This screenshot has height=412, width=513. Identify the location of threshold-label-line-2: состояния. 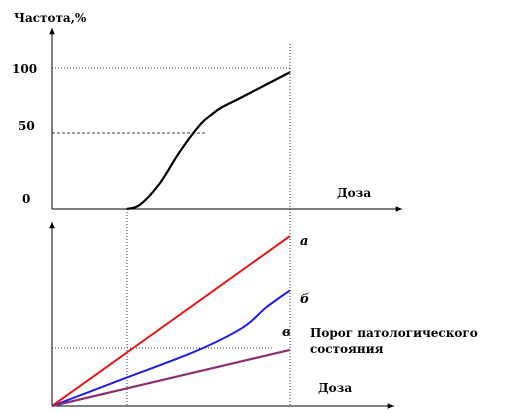
(347, 349).